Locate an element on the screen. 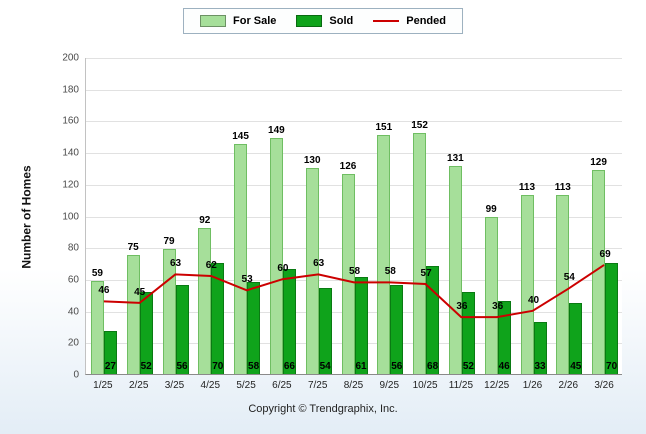 This screenshot has width=646, height=434. pended-value-label: 62 is located at coordinates (211, 265).